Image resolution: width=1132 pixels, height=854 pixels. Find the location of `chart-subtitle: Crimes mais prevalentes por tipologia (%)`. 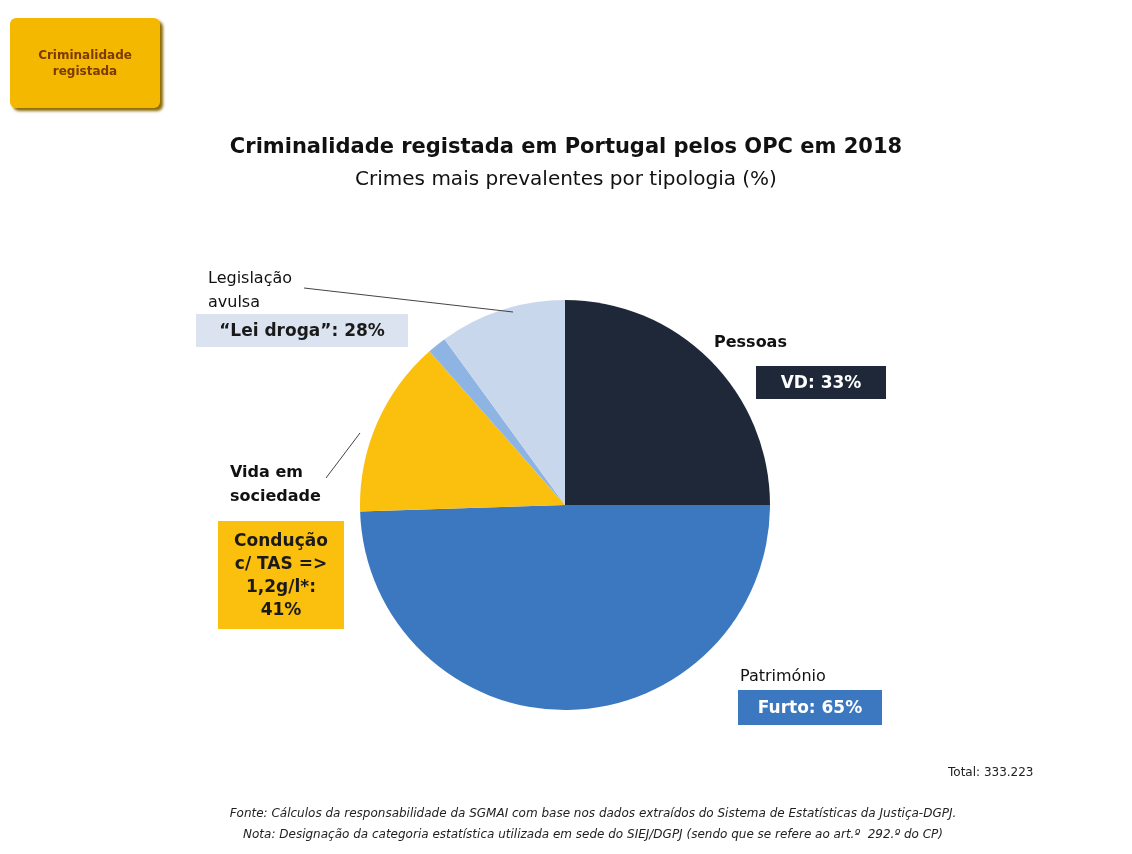

chart-subtitle: Crimes mais prevalentes por tipologia (%) is located at coordinates (566, 178).